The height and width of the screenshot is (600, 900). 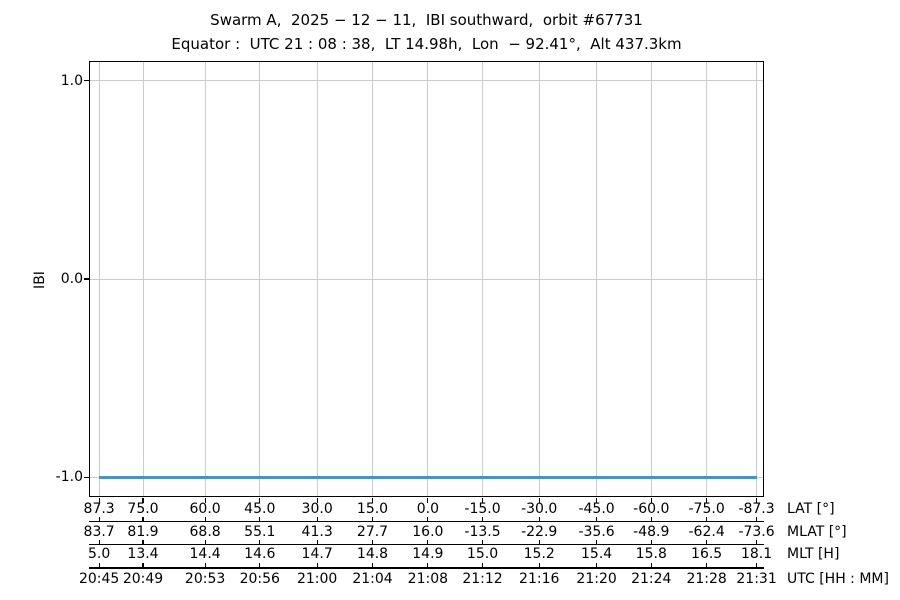 What do you see at coordinates (260, 508) in the screenshot?
I see `x-tick-label-lat: 45.0` at bounding box center [260, 508].